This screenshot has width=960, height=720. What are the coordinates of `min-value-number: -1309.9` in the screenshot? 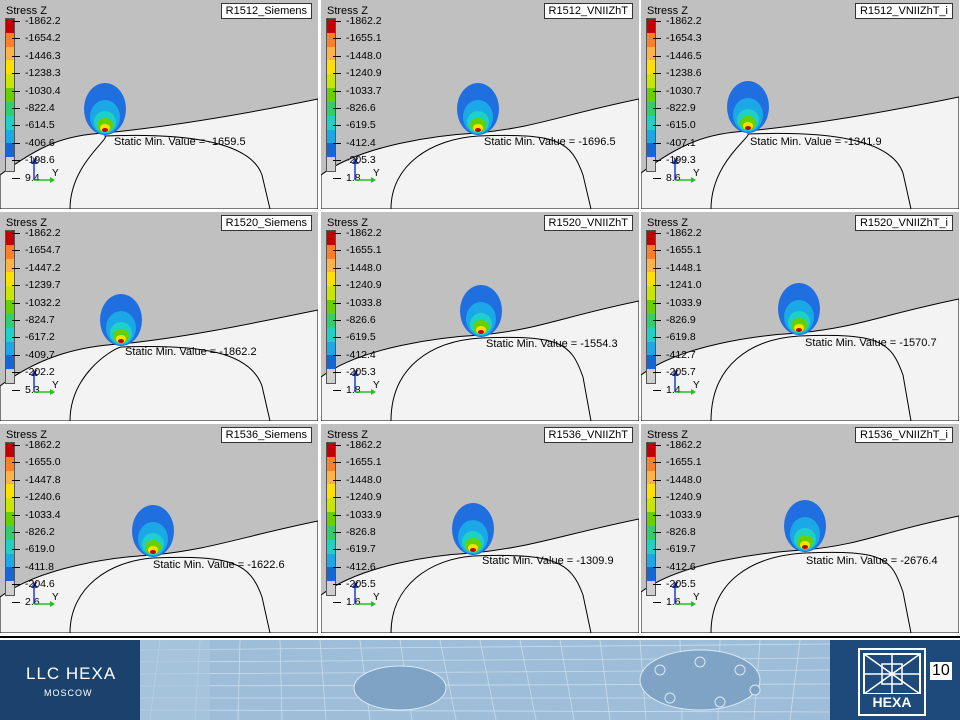 It's located at (595, 561).